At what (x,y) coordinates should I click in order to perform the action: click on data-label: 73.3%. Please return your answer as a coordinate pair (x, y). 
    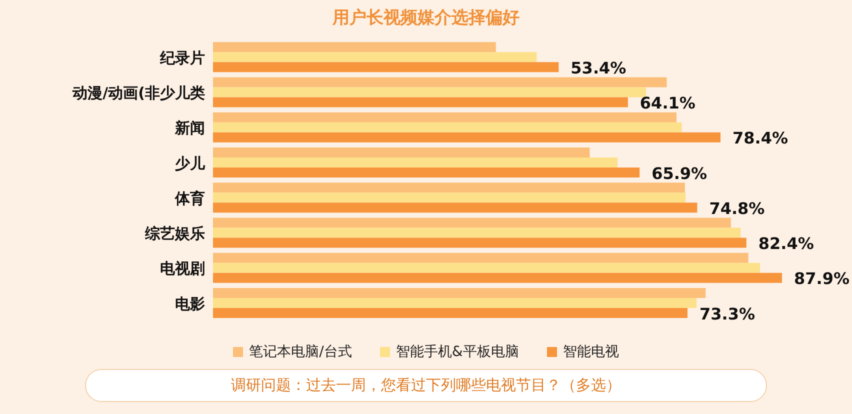
    Looking at the image, I should click on (727, 314).